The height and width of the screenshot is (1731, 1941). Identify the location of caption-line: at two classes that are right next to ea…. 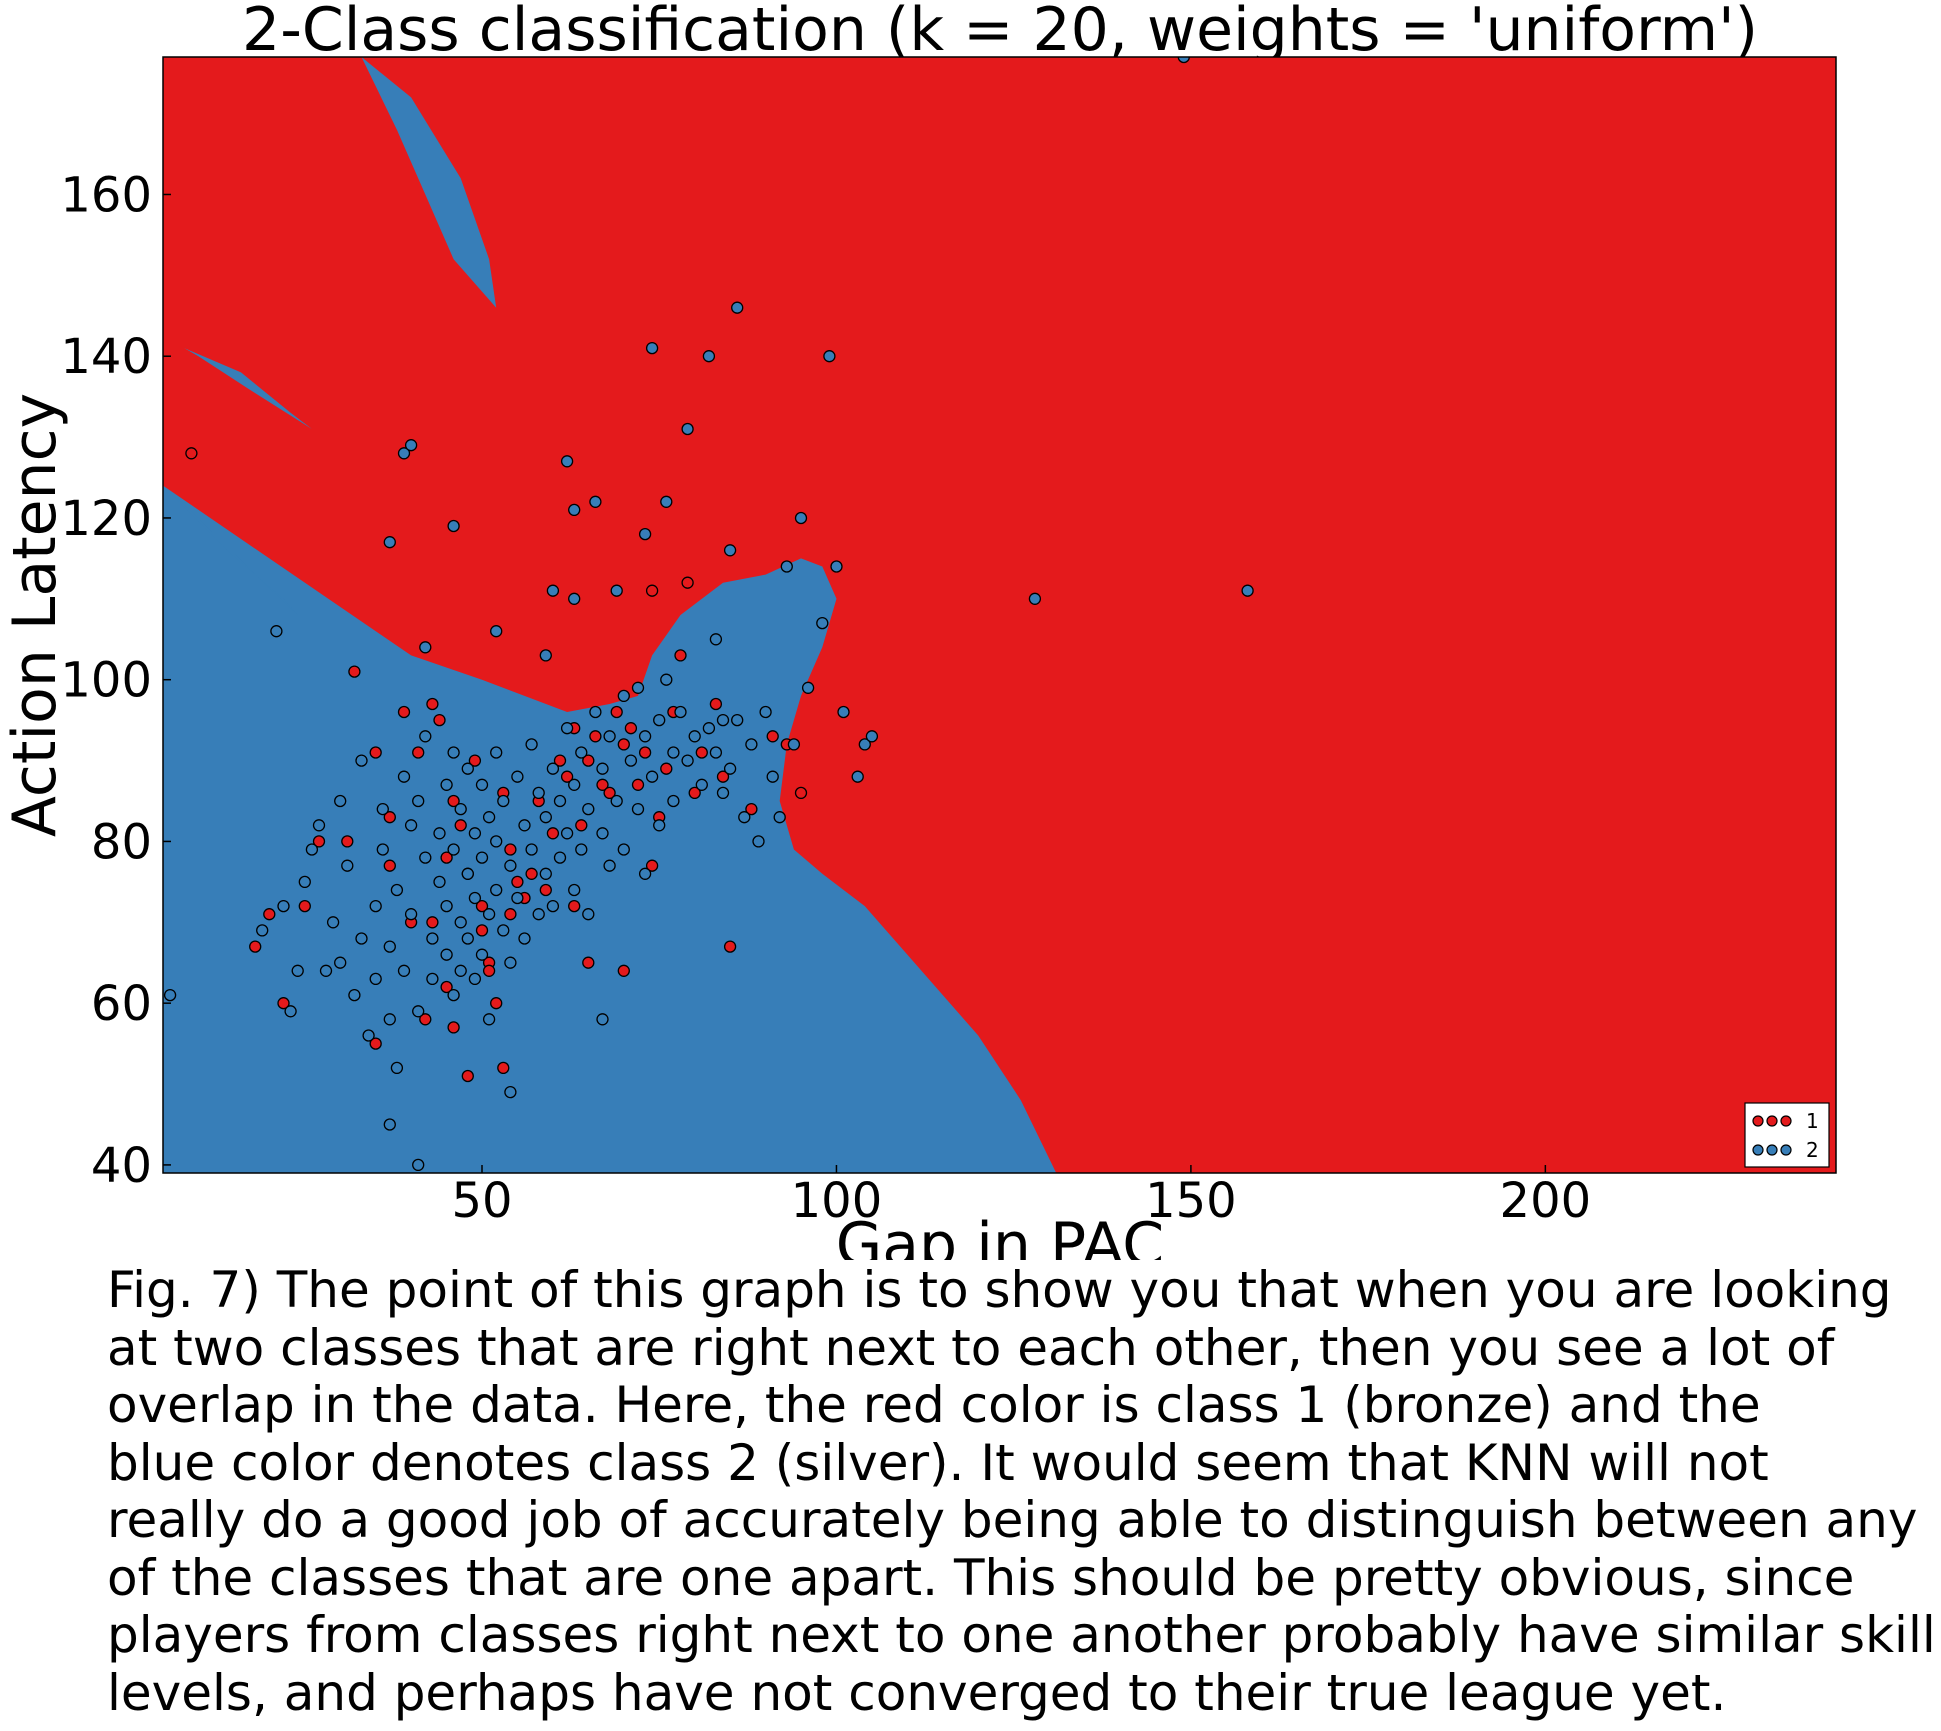
(971, 1347).